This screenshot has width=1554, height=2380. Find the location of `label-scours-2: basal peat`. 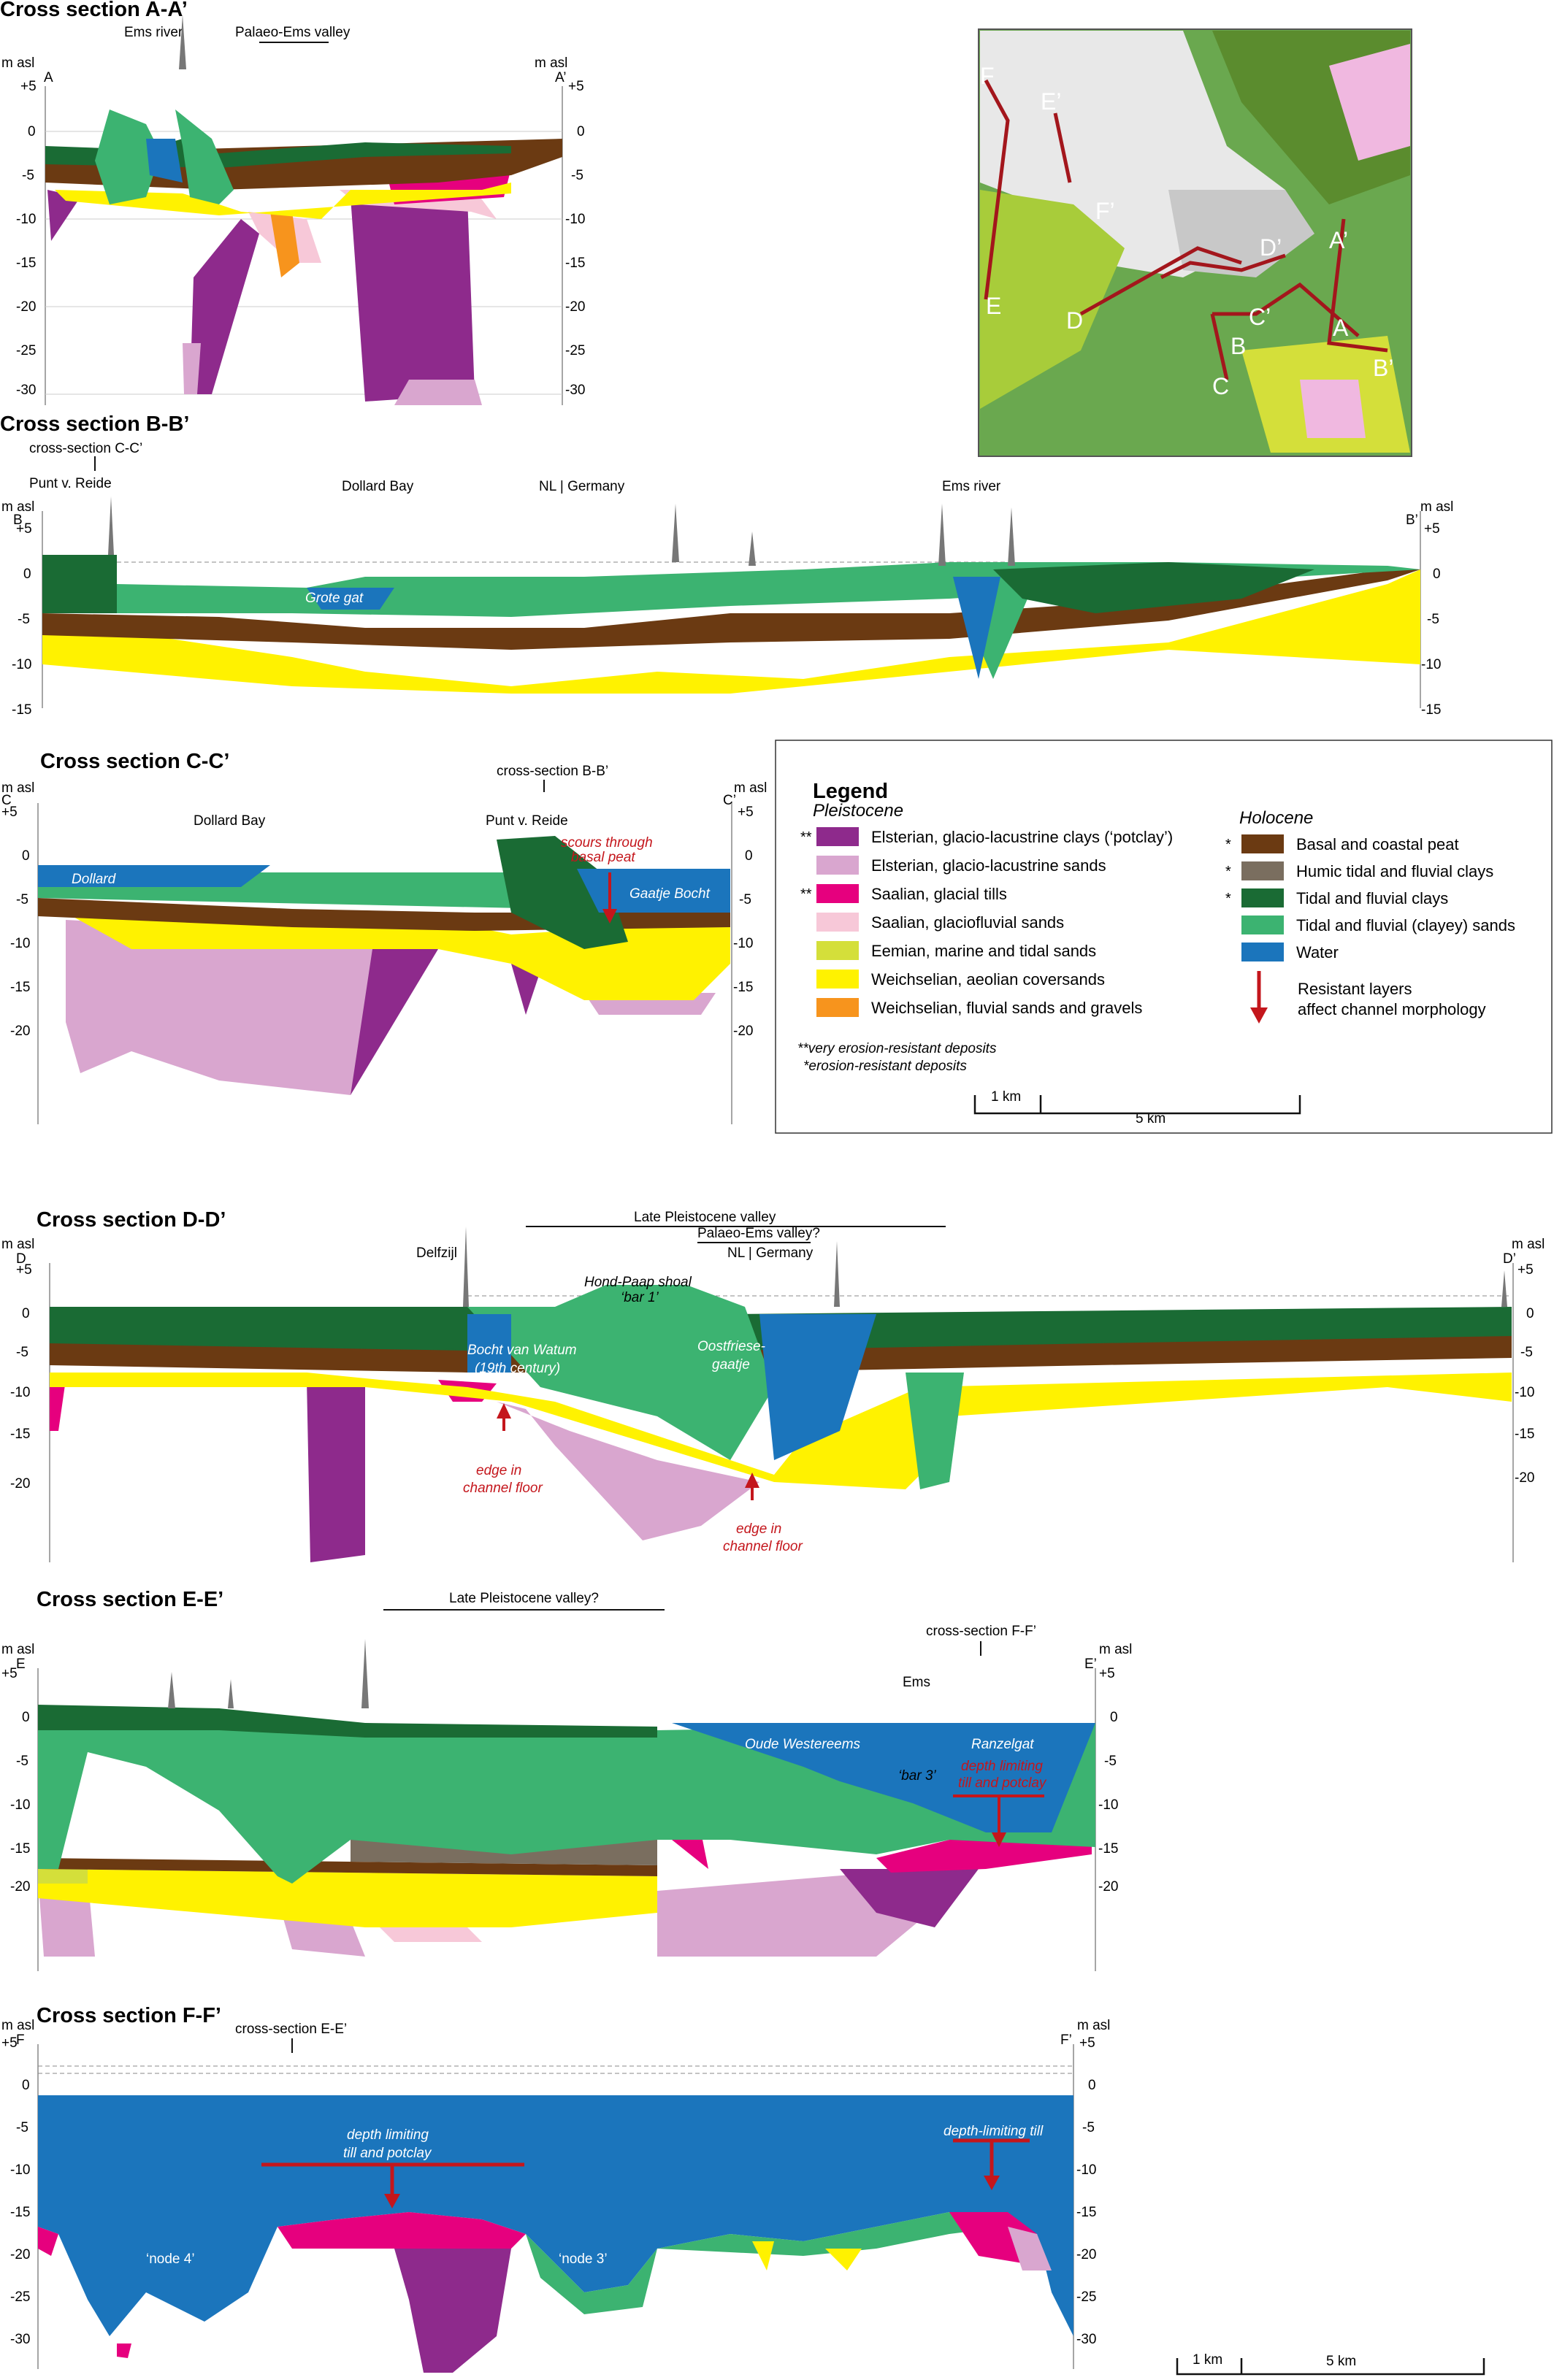

label-scours-2: basal peat is located at coordinates (603, 857).